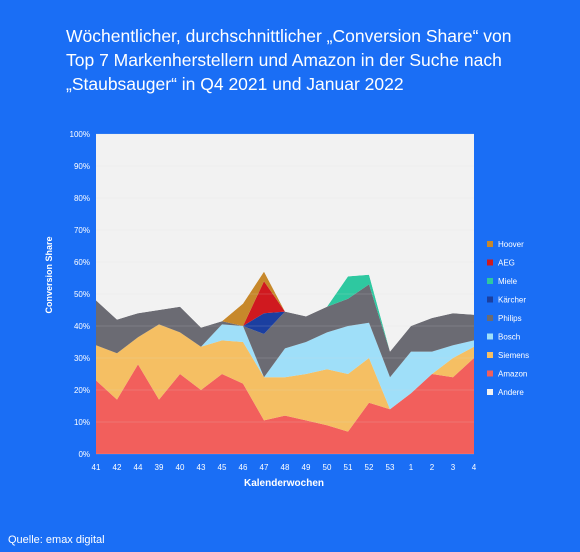 Image resolution: width=580 pixels, height=552 pixels. Describe the element at coordinates (411, 467) in the screenshot. I see `x-tick-label: 1` at that location.